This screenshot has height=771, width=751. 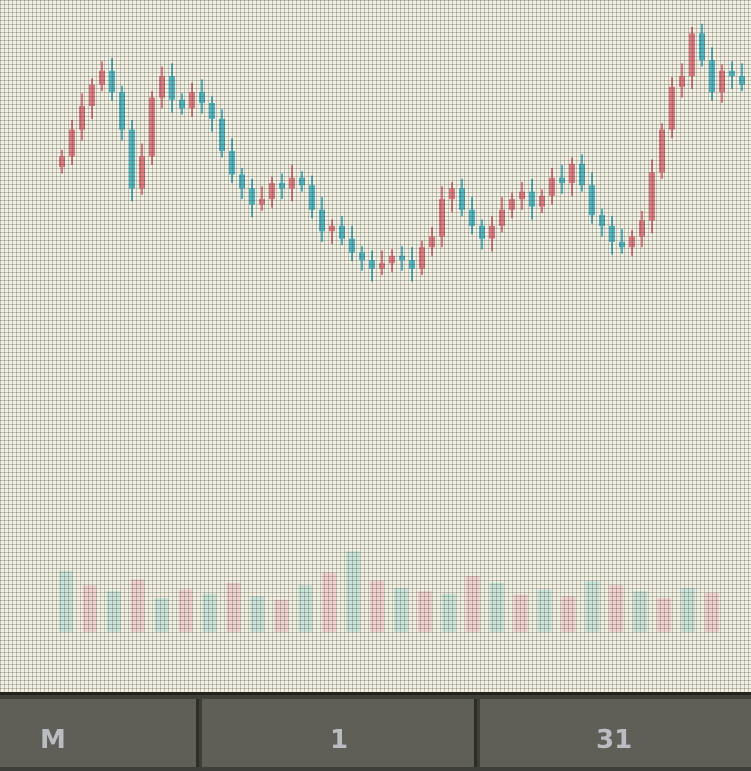 I want to click on bottom-segment-2: 1, so click(x=339, y=733).